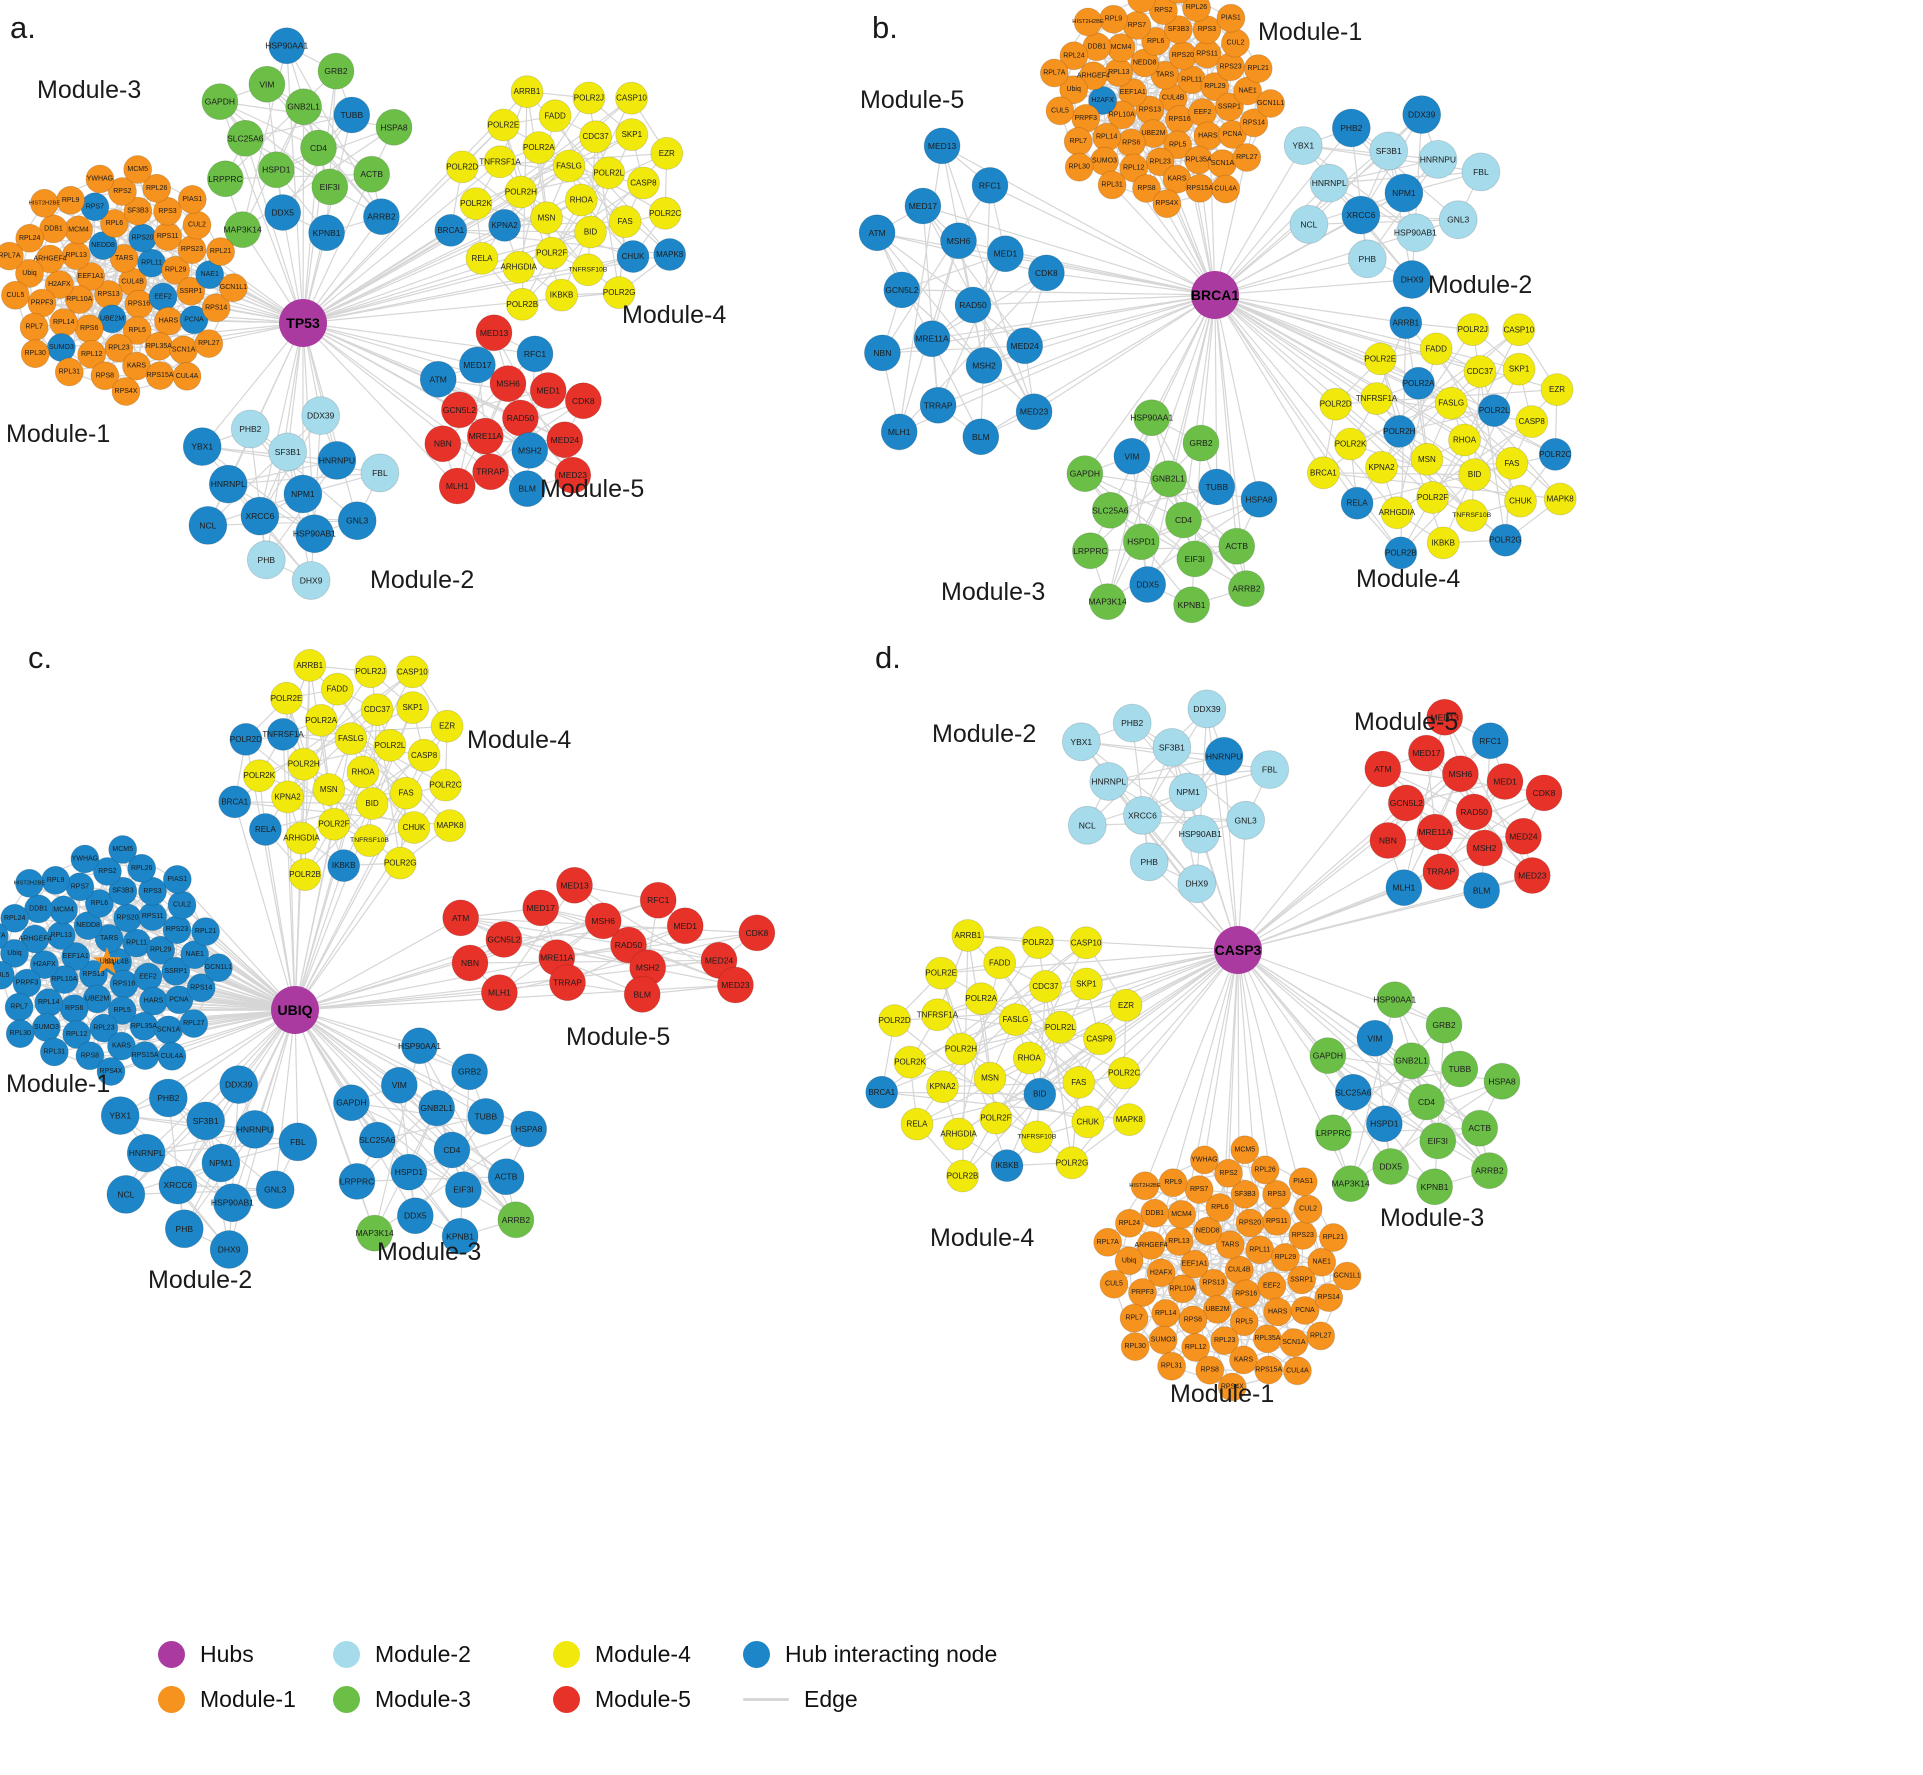 The image size is (1923, 1775). I want to click on node-RPL5, so click(1244, 1322).